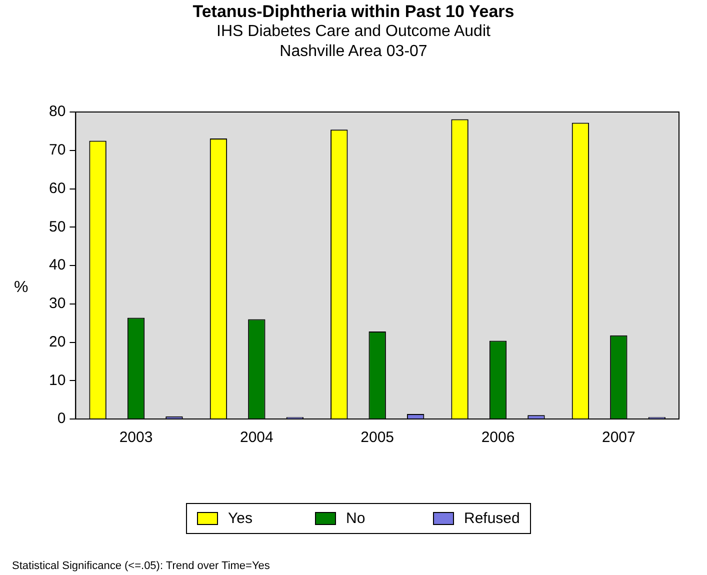 The width and height of the screenshot is (707, 575). Describe the element at coordinates (57, 188) in the screenshot. I see `y-tick-label: 60` at that location.